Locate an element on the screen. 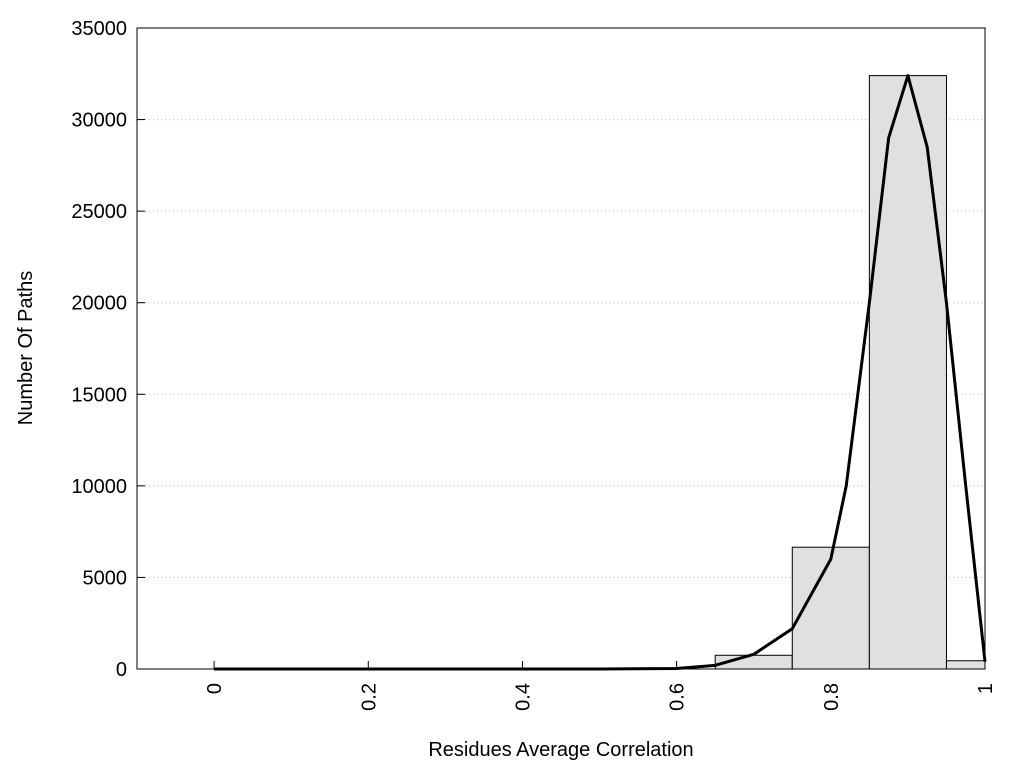 The width and height of the screenshot is (1024, 768). x-tick-label: 0 is located at coordinates (215, 688).